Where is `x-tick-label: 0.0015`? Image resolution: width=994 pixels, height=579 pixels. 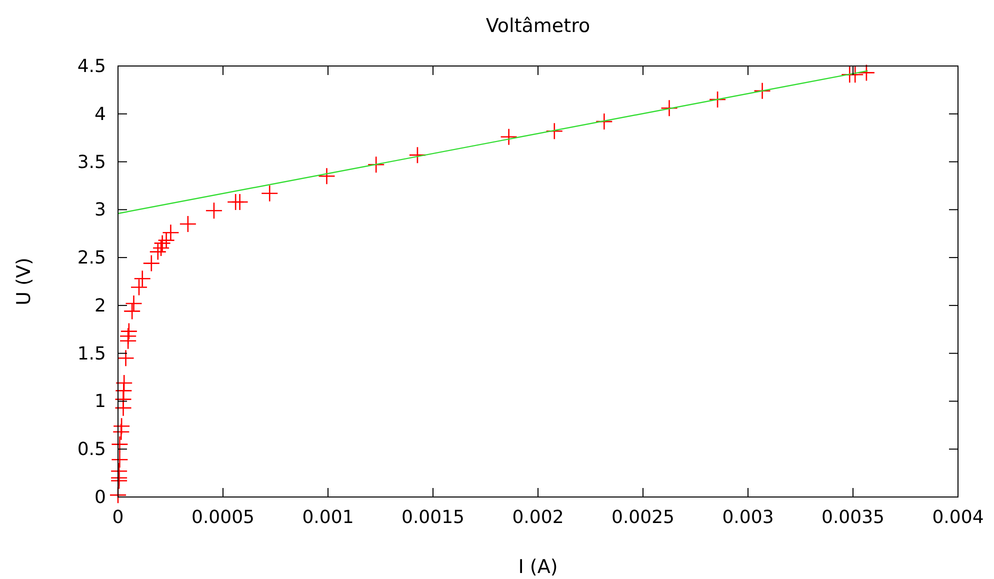 x-tick-label: 0.0015 is located at coordinates (433, 517).